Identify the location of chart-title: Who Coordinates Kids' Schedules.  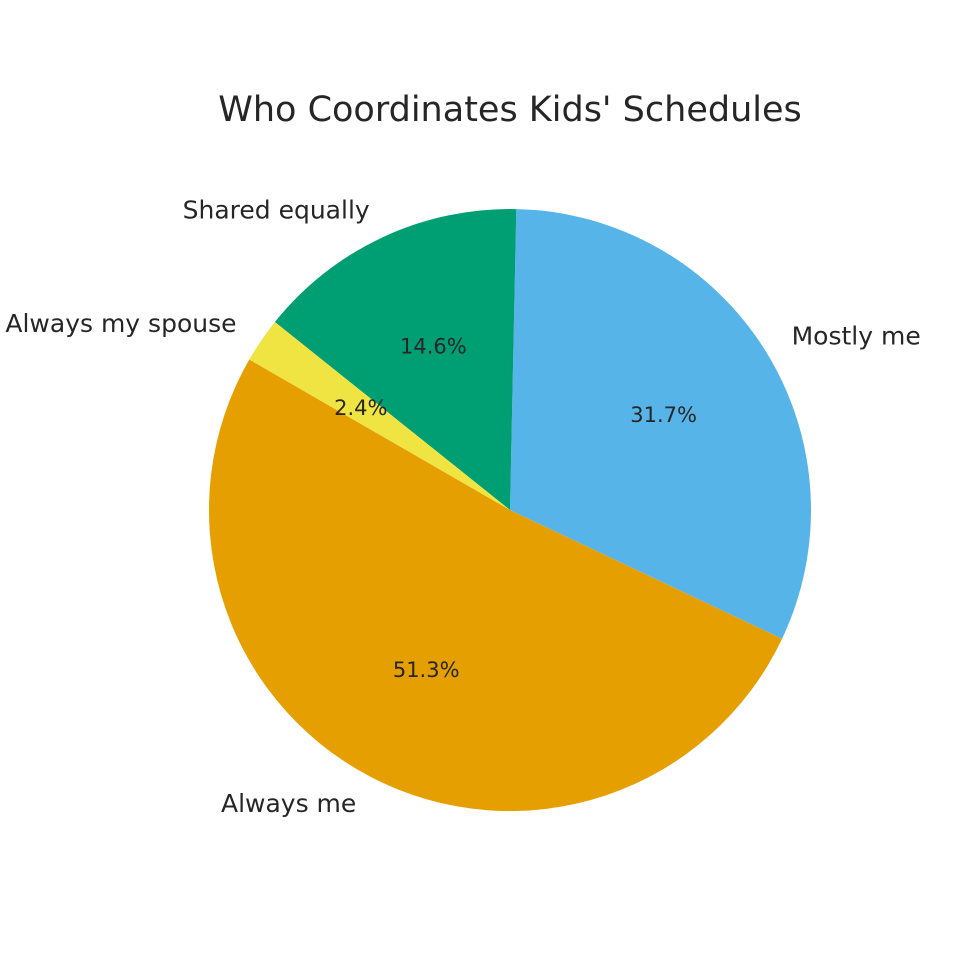
(510, 110).